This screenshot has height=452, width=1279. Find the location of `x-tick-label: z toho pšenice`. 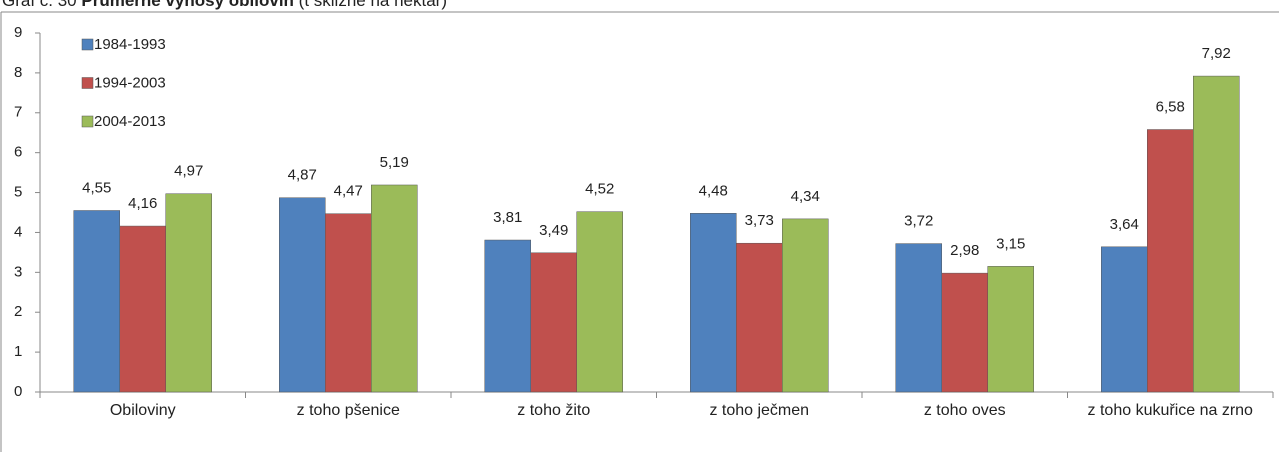

x-tick-label: z toho pšenice is located at coordinates (348, 410).